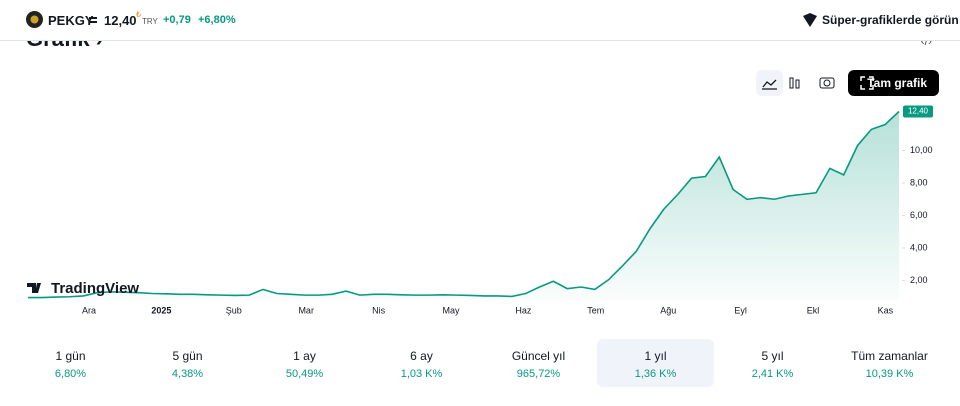 The image size is (960, 406). I want to click on period-label: 5 yıl, so click(772, 356).